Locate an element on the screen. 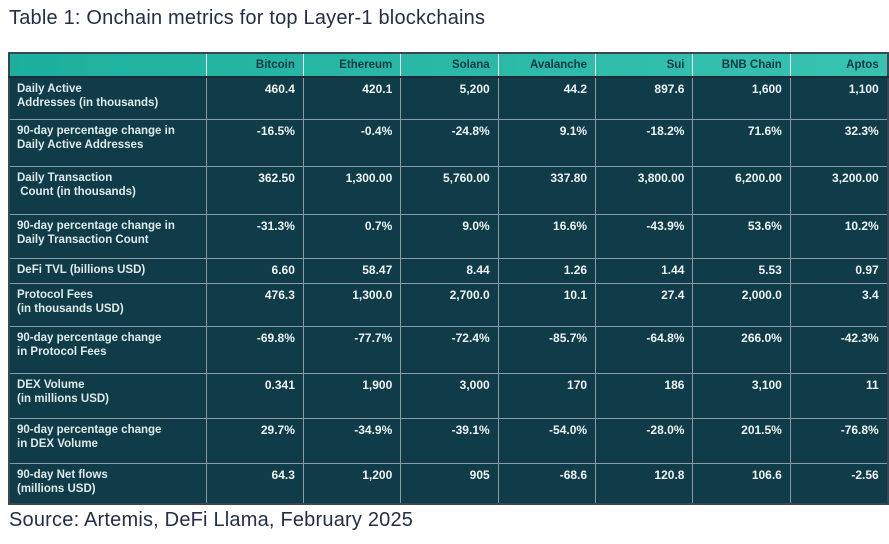 This screenshot has height=544, width=889. metric-cell: 337.80 is located at coordinates (547, 190).